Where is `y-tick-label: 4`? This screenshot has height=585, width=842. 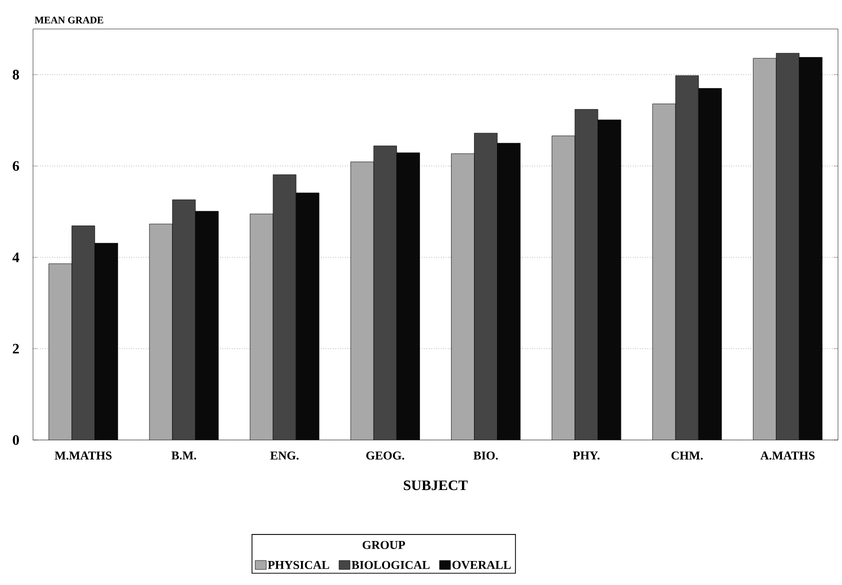 y-tick-label: 4 is located at coordinates (16, 257).